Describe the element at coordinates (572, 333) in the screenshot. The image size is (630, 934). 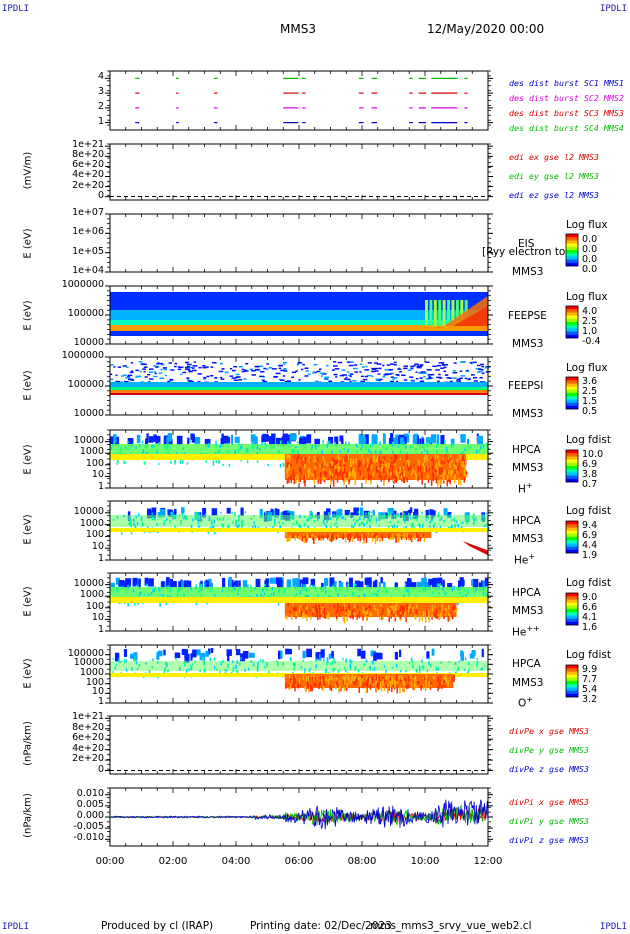
I see `feepse-colorbar-cell` at that location.